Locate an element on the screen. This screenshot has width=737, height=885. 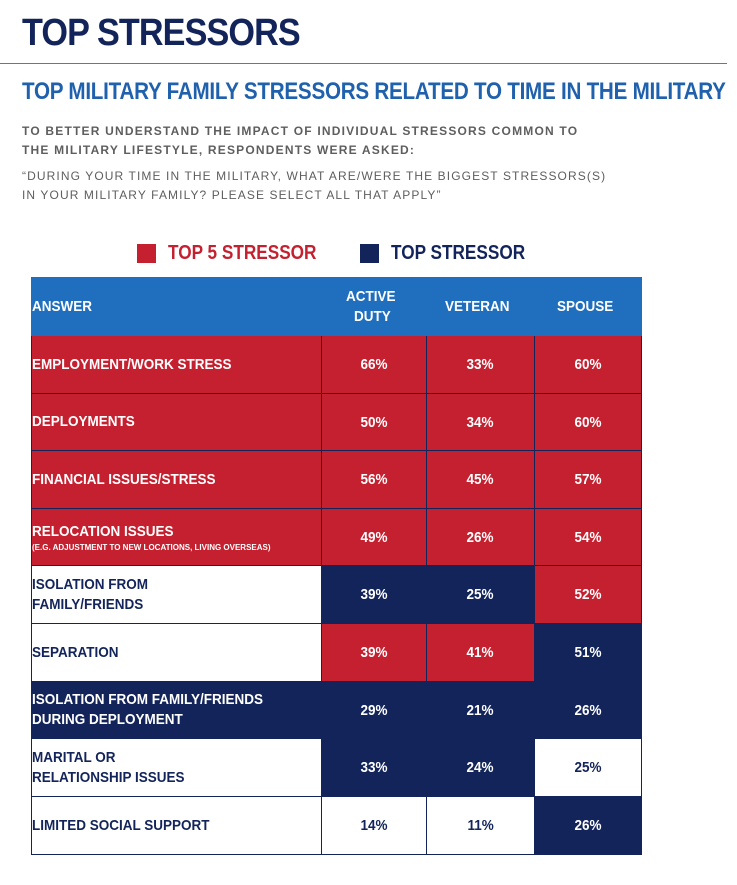
veteran-value-cell: 21% is located at coordinates (480, 710).